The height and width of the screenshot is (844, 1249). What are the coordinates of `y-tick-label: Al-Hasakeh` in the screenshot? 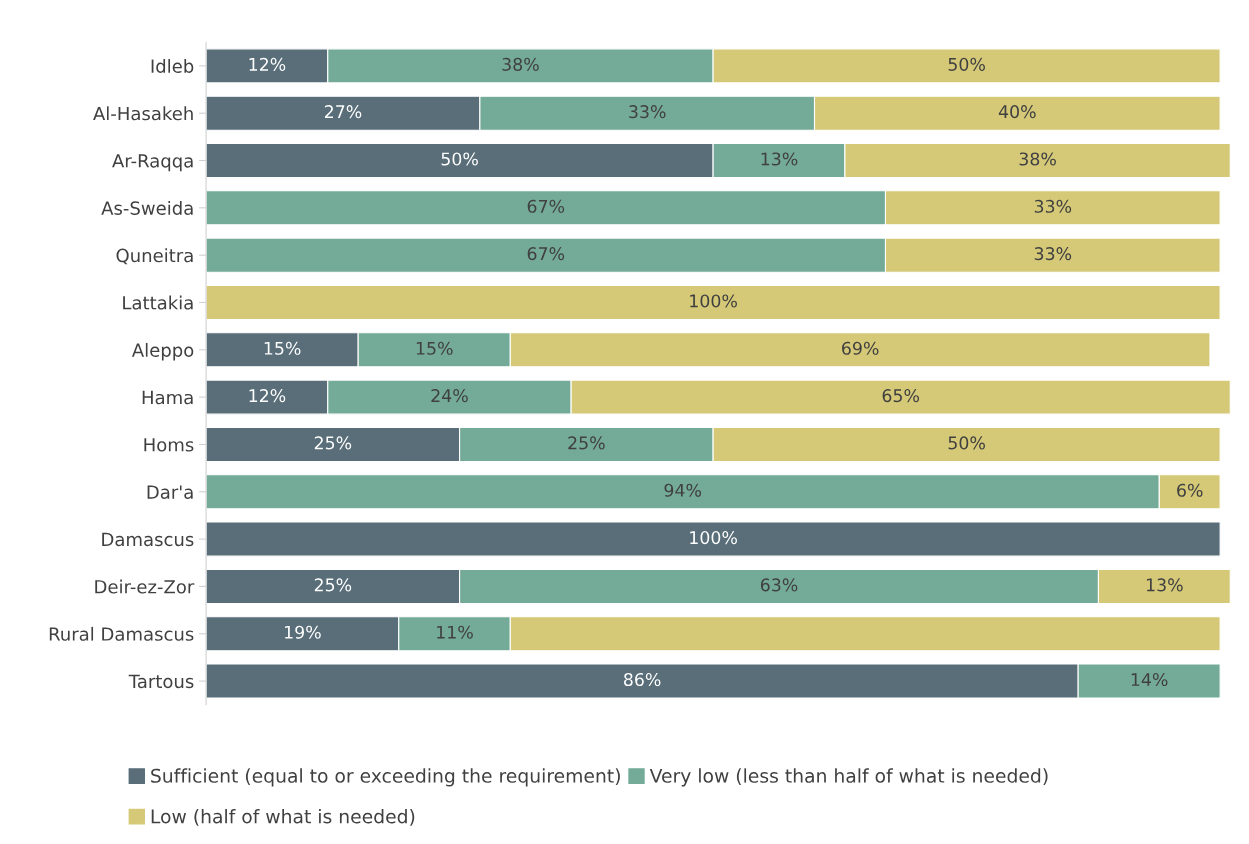 It's located at (143, 113).